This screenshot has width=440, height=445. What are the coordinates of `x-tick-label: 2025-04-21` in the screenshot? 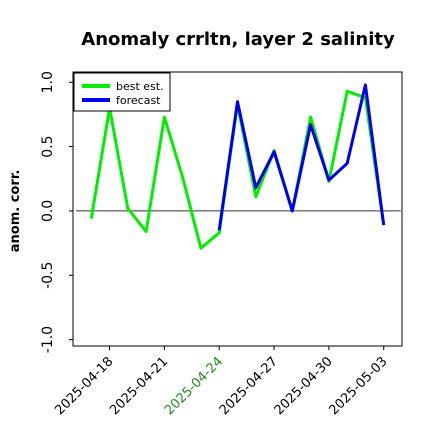 It's located at (139, 386).